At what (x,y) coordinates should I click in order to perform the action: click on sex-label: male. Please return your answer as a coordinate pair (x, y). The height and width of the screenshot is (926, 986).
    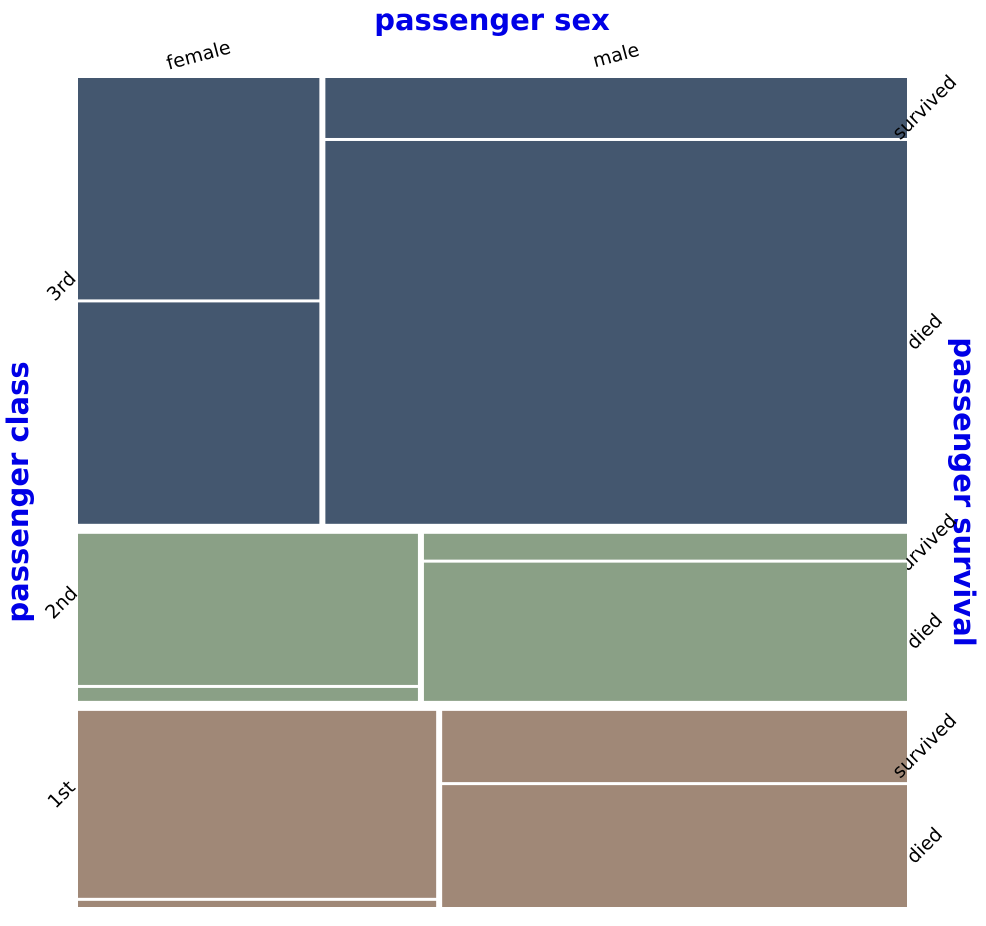
    Looking at the image, I should click on (615, 55).